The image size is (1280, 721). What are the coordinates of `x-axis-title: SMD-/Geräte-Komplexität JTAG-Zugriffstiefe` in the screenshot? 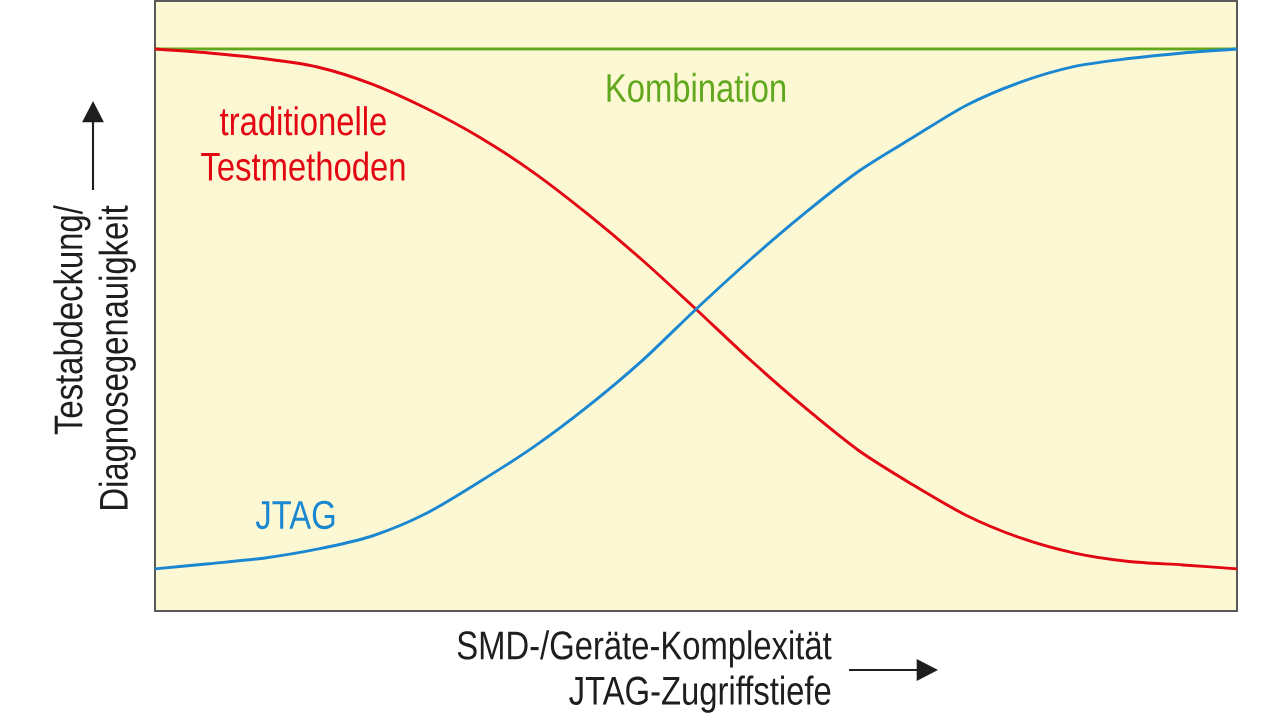 It's located at (644, 671).